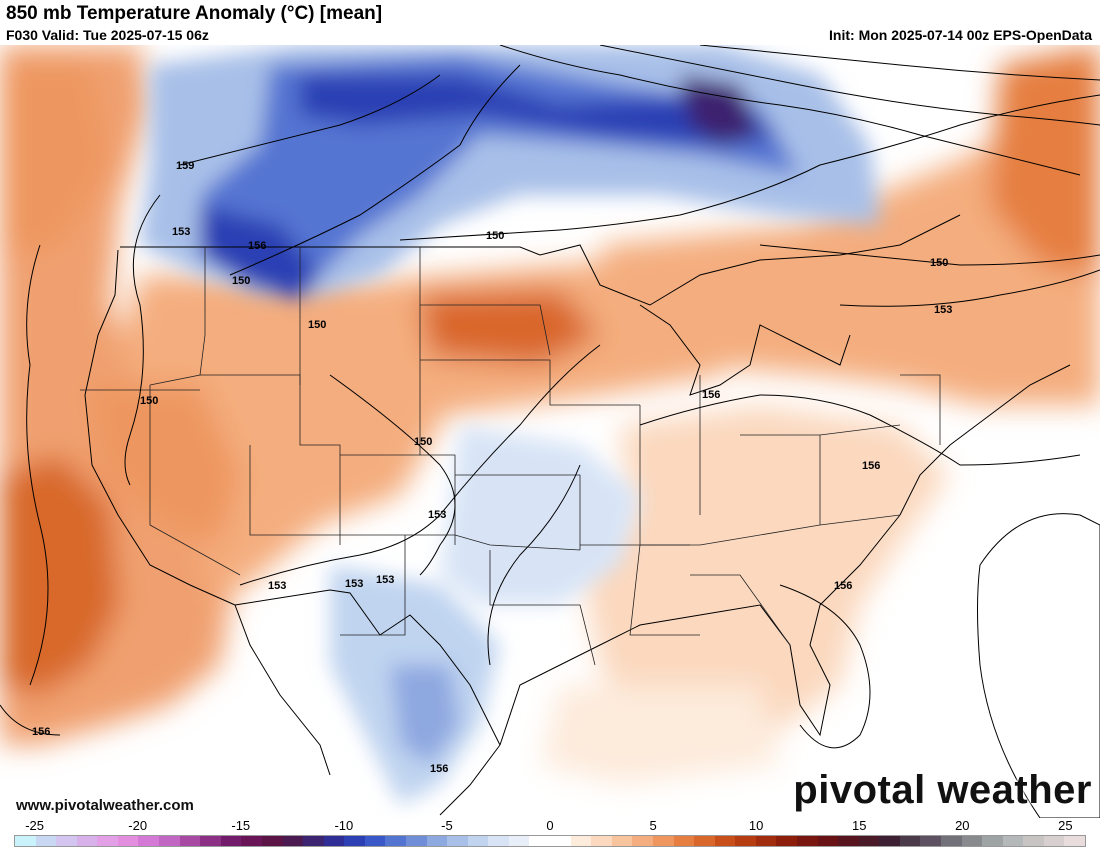 This screenshot has width=1100, height=850. What do you see at coordinates (37, 465) in the screenshot?
I see `contour-153-west` at bounding box center [37, 465].